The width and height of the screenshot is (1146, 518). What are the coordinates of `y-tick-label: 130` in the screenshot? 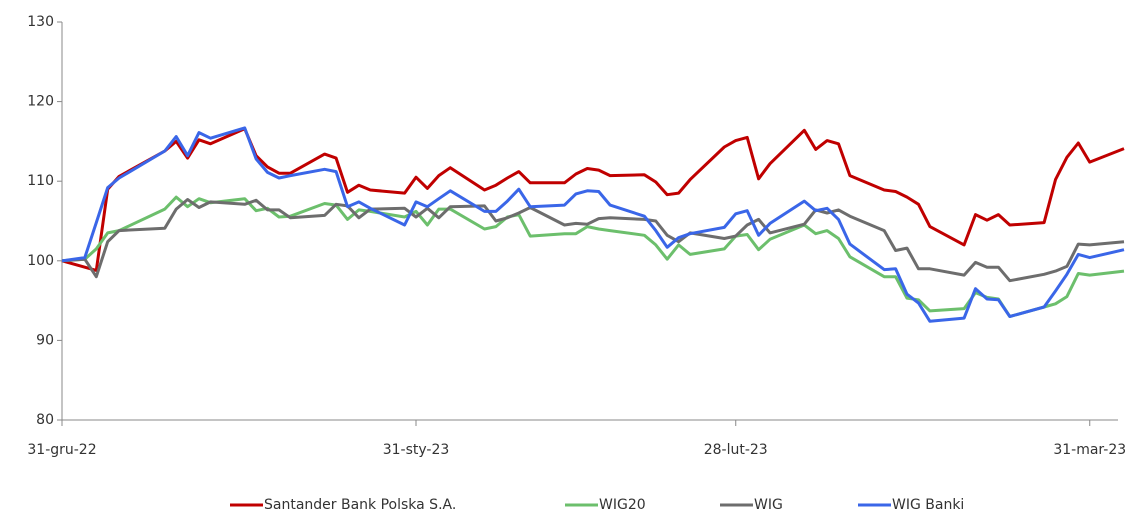 It's located at (40, 22).